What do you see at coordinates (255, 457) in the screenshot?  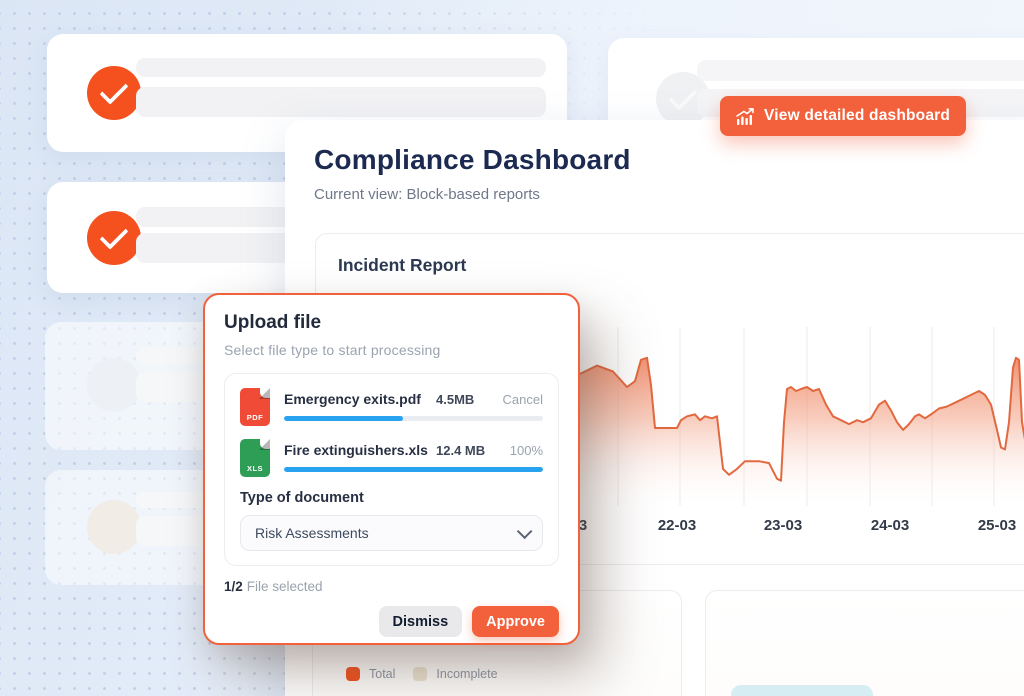 I see `xls-file-icon: XLS` at bounding box center [255, 457].